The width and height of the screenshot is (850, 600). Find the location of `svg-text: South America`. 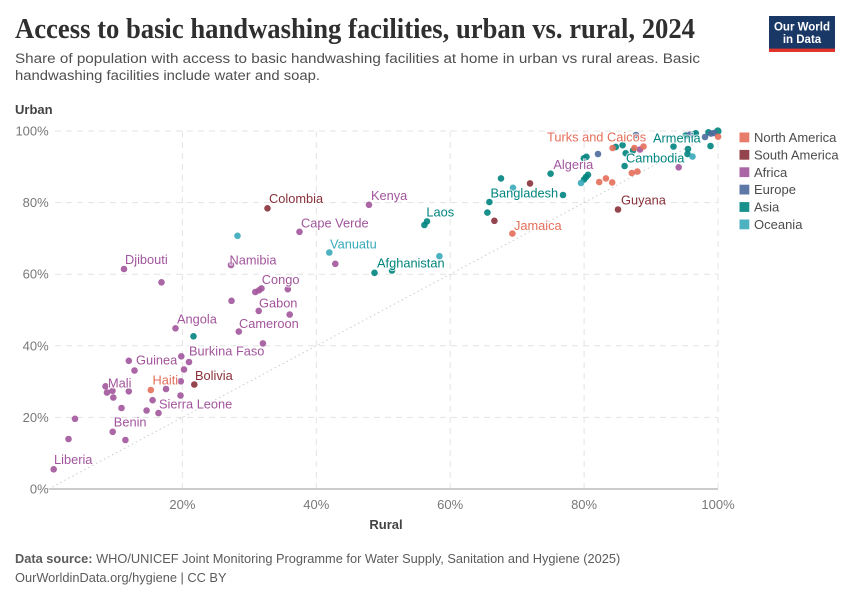

svg-text: South America is located at coordinates (796, 154).